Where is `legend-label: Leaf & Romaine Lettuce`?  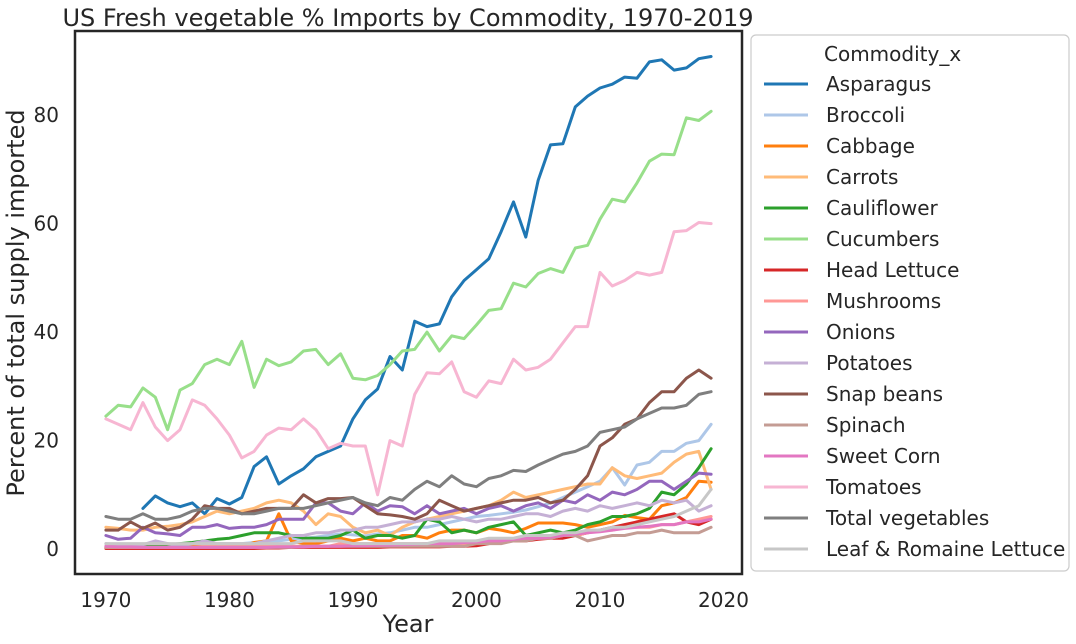 legend-label: Leaf & Romaine Lettuce is located at coordinates (945, 549).